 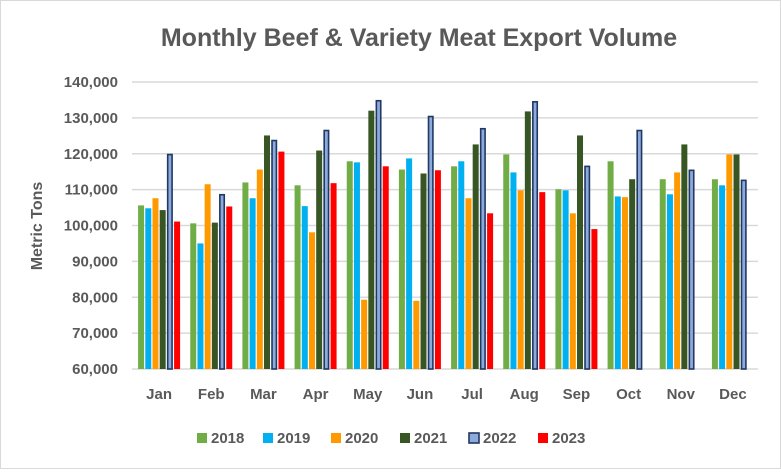 I want to click on y-tick-label: 100,000, so click(x=91, y=226).